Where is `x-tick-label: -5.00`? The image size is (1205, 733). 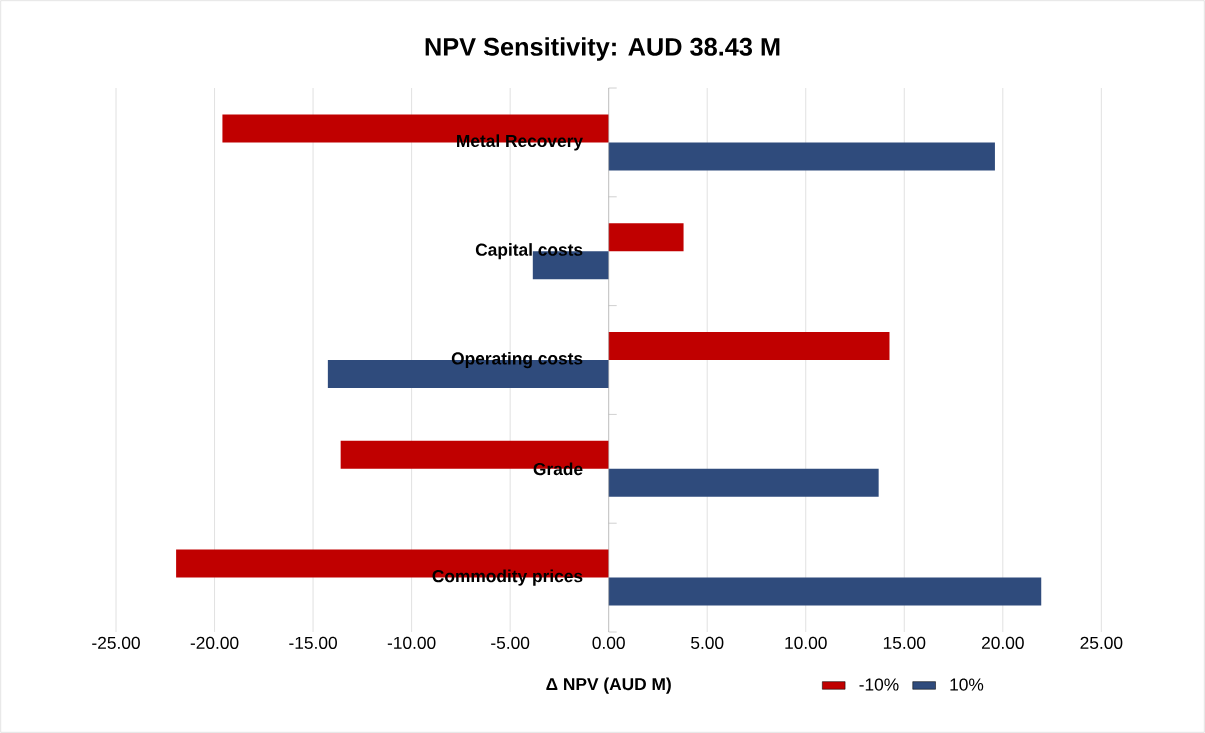 x-tick-label: -5.00 is located at coordinates (510, 642).